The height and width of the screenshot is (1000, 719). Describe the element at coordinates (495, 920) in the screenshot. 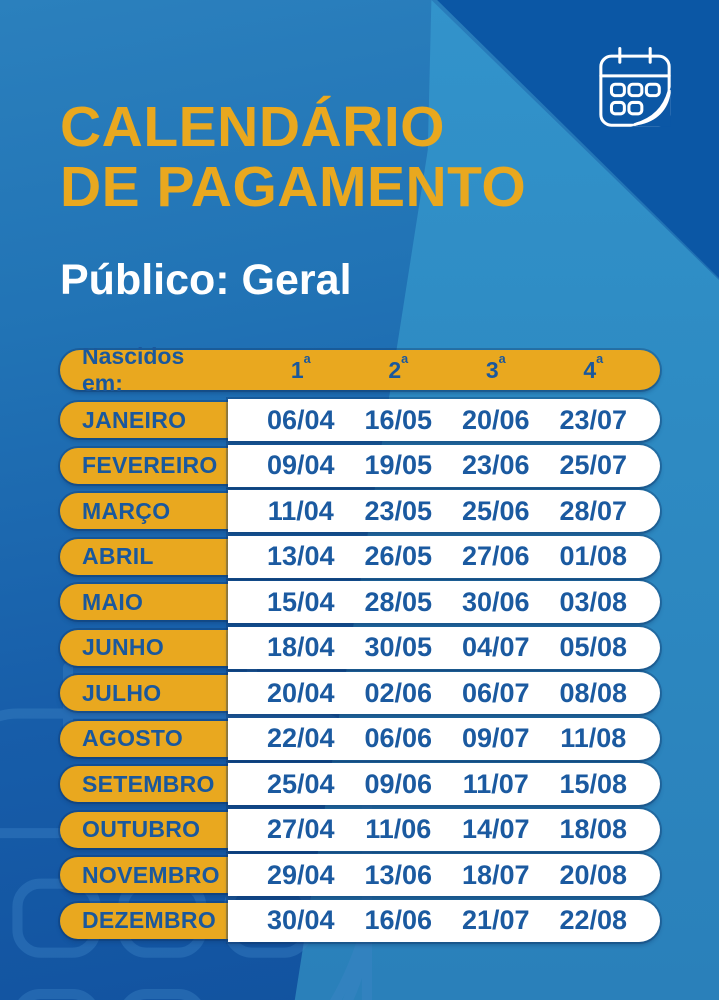

I see `date-cell: 21/07` at that location.